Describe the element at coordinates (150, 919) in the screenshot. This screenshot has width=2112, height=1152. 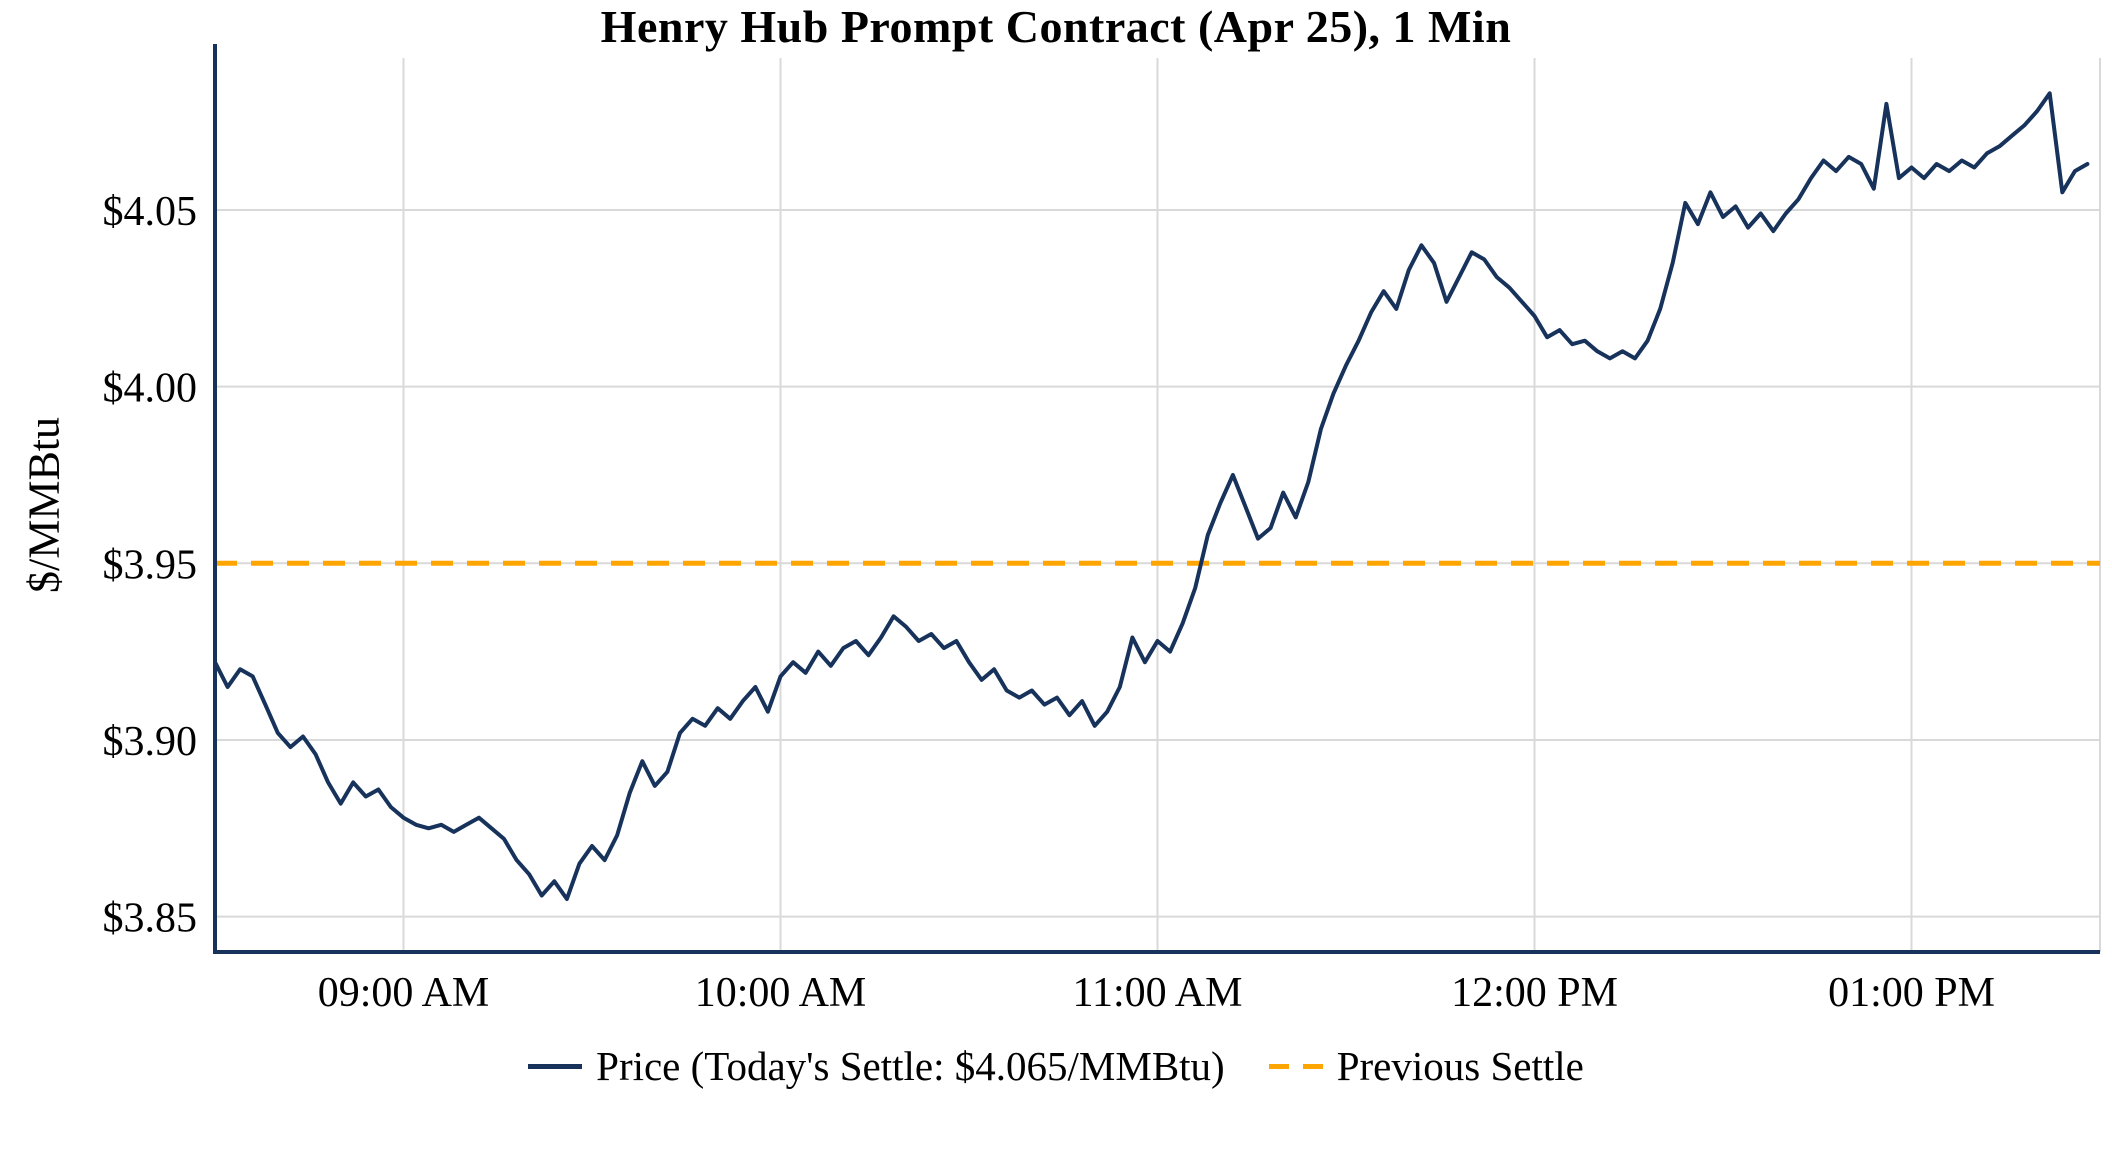
I see `y-tick-label: $3.85` at that location.